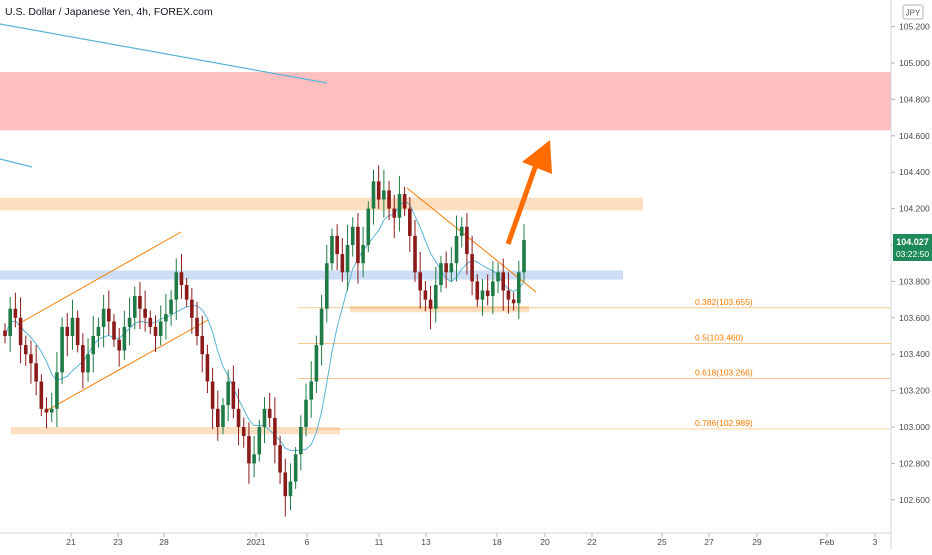 The width and height of the screenshot is (932, 555). Describe the element at coordinates (592, 542) in the screenshot. I see `time-tick-label: 22` at that location.